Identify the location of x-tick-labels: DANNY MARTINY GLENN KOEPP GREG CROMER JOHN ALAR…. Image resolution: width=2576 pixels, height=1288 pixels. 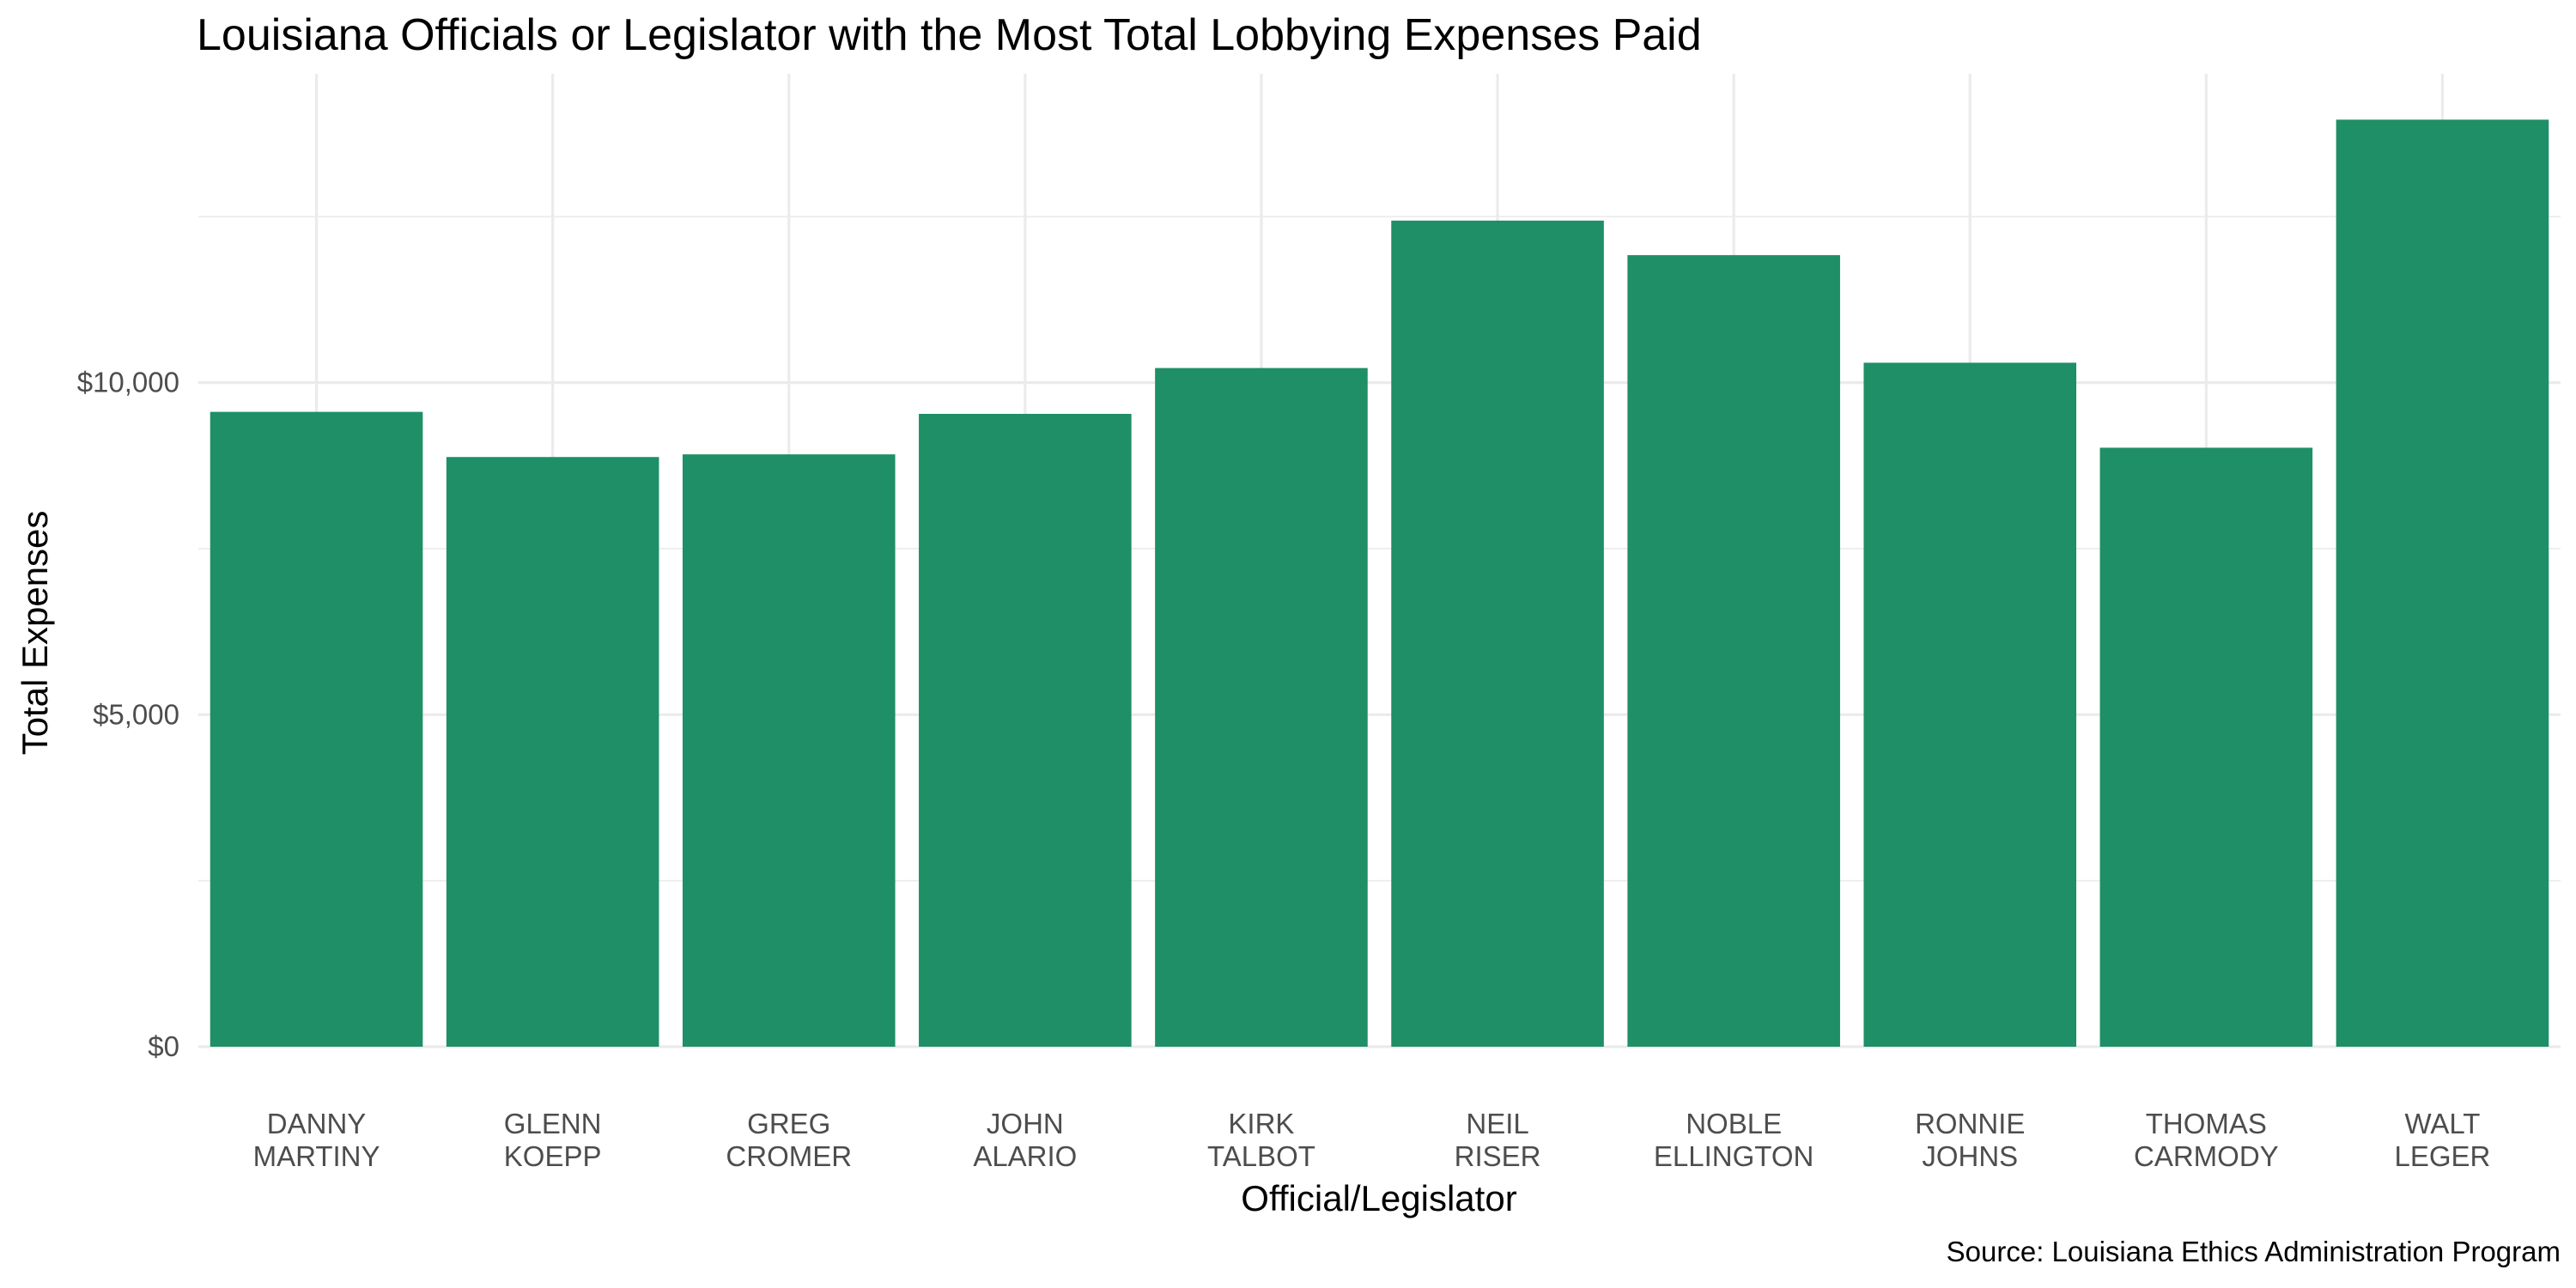
(1372, 1140).